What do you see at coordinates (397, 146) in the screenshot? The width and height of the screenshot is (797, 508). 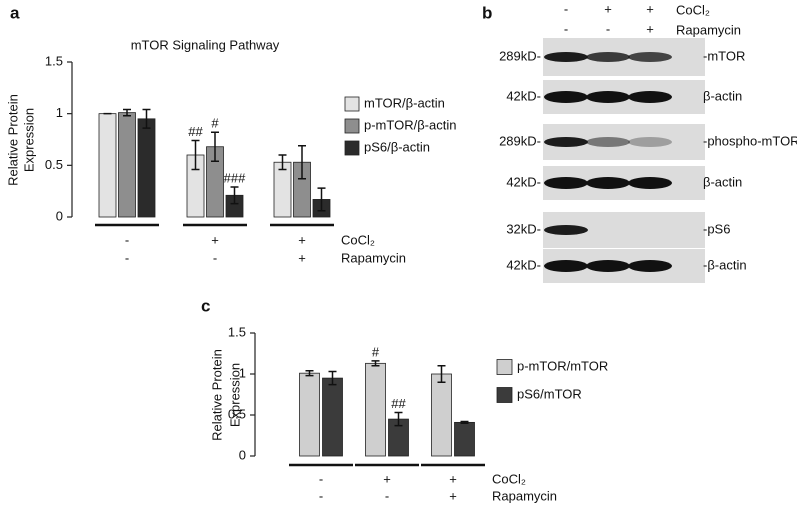 I see `legend-label: pS6/β-actin` at bounding box center [397, 146].